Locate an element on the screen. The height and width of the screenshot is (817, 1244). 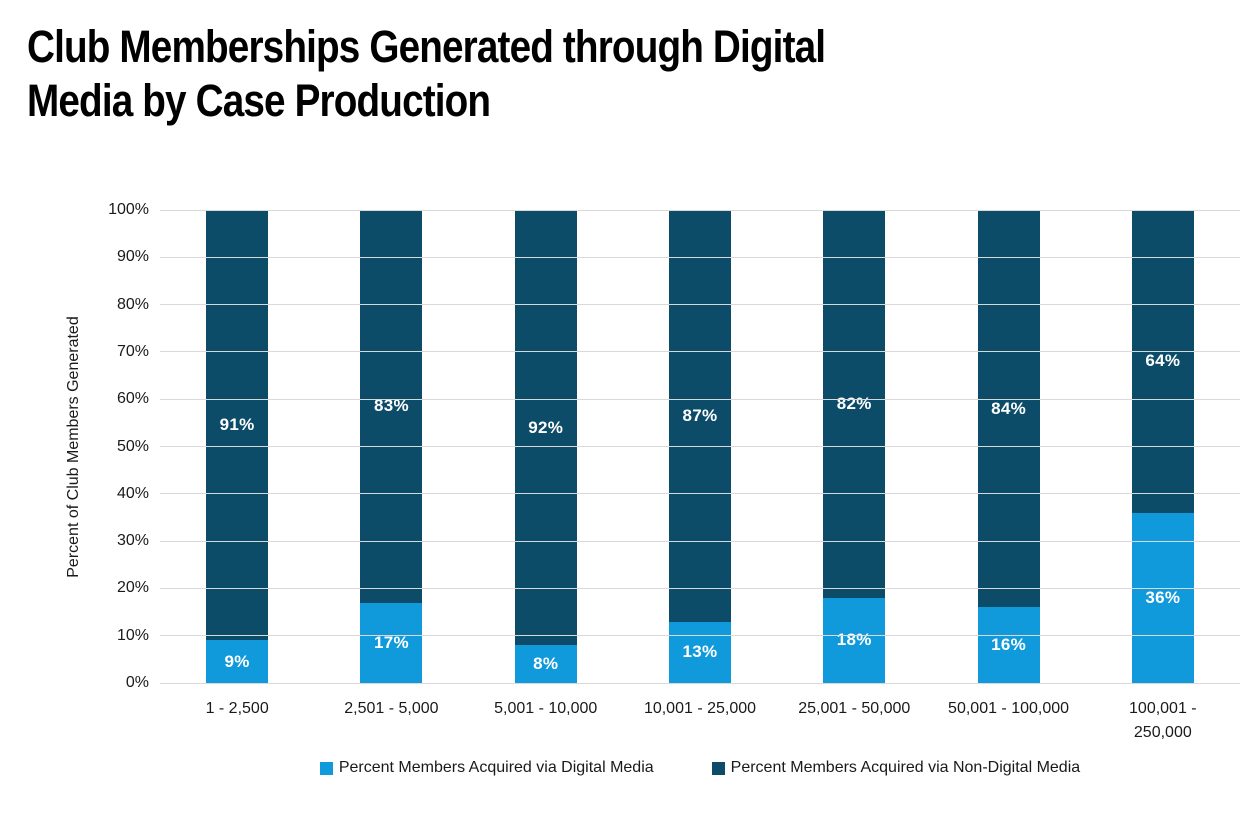
non-digital-value-label: 64% is located at coordinates (1163, 361).